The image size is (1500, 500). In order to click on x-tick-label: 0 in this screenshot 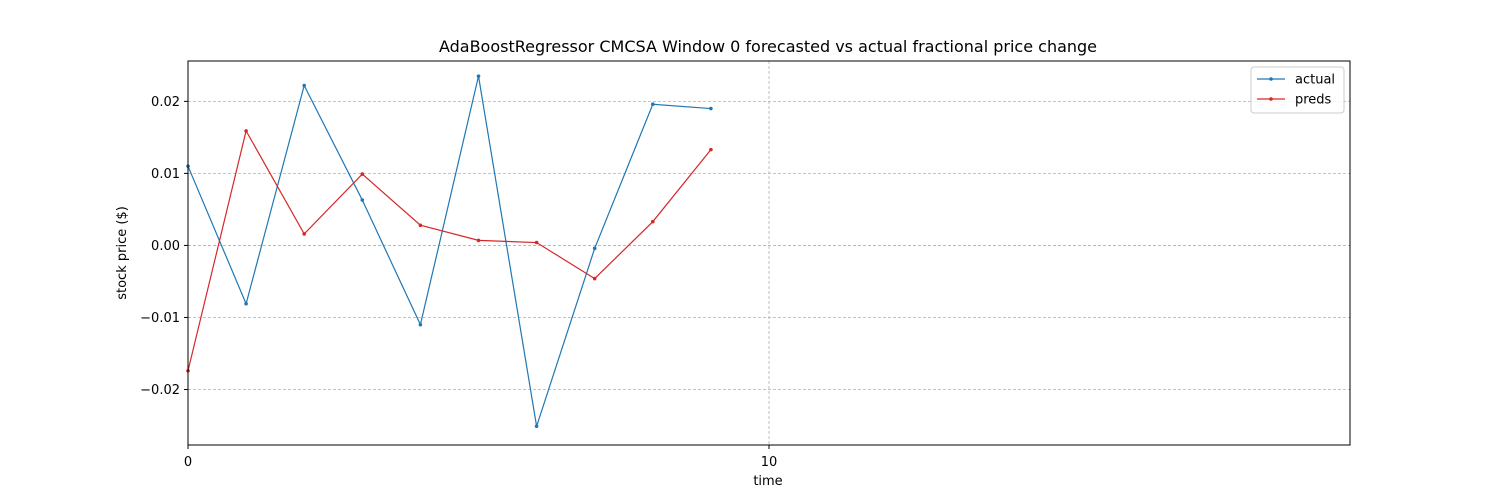, I will do `click(188, 462)`.